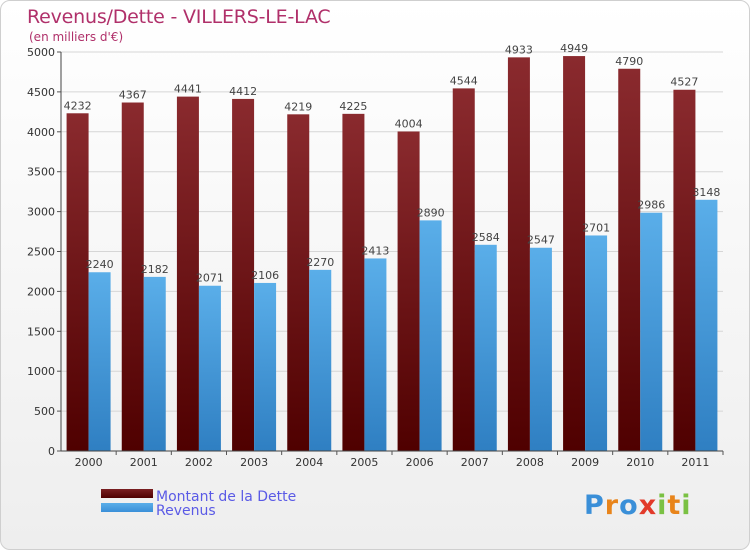  What do you see at coordinates (76, 37) in the screenshot?
I see `chart-subtitle: (en milliers d'€)` at bounding box center [76, 37].